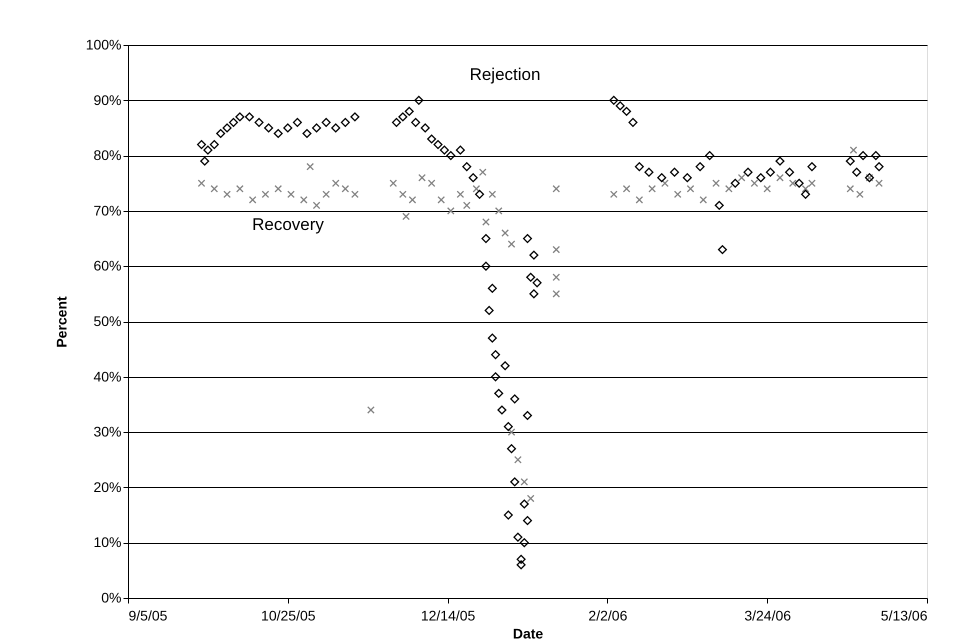 The height and width of the screenshot is (640, 974). What do you see at coordinates (62, 322) in the screenshot?
I see `y-axis-title: Percent` at bounding box center [62, 322].